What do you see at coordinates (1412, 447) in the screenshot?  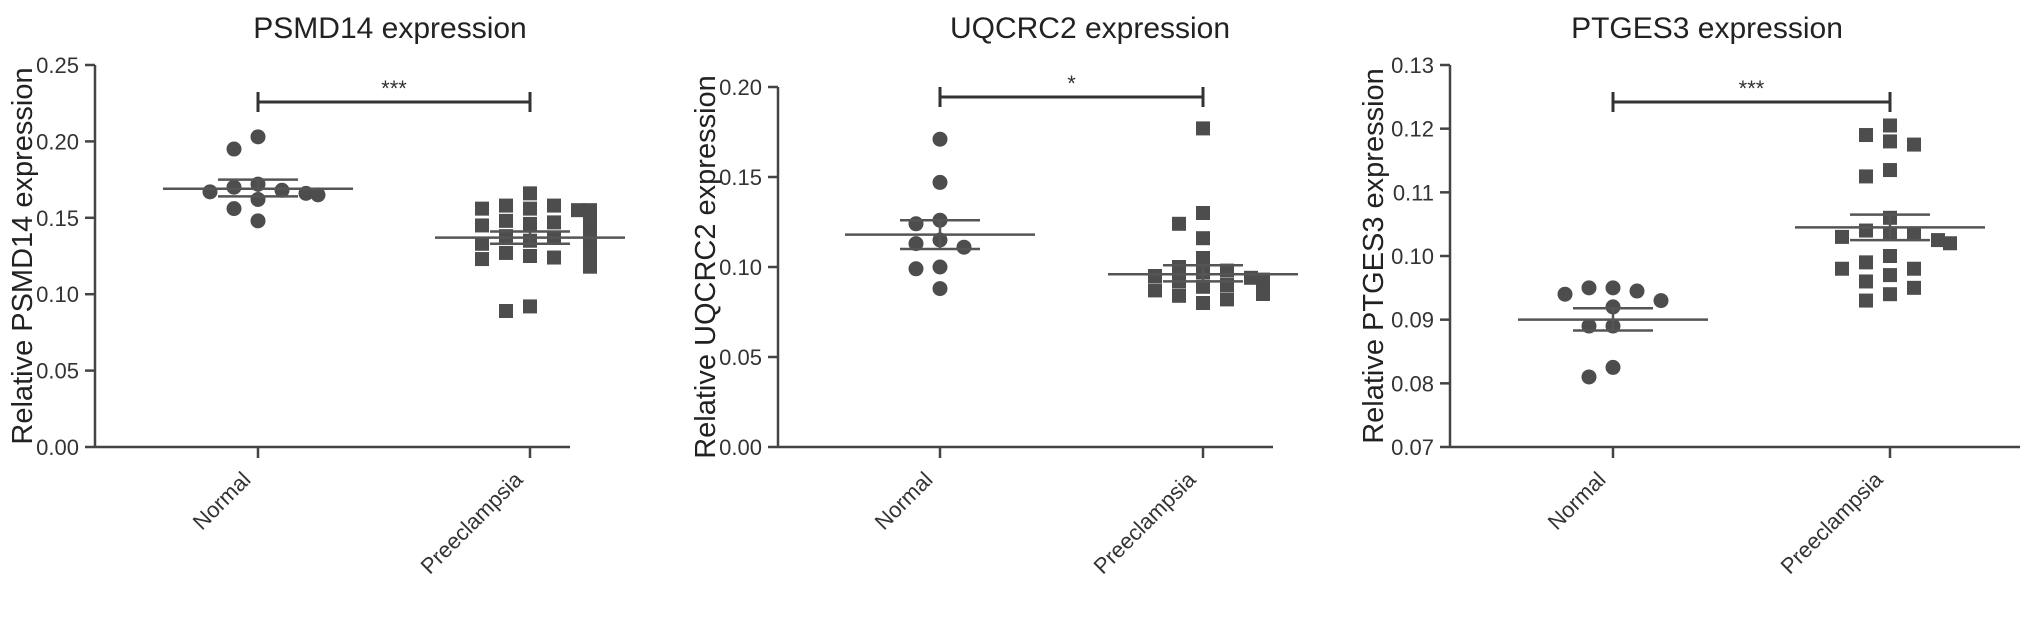 I see `y-tick-label: 0.07` at bounding box center [1412, 447].